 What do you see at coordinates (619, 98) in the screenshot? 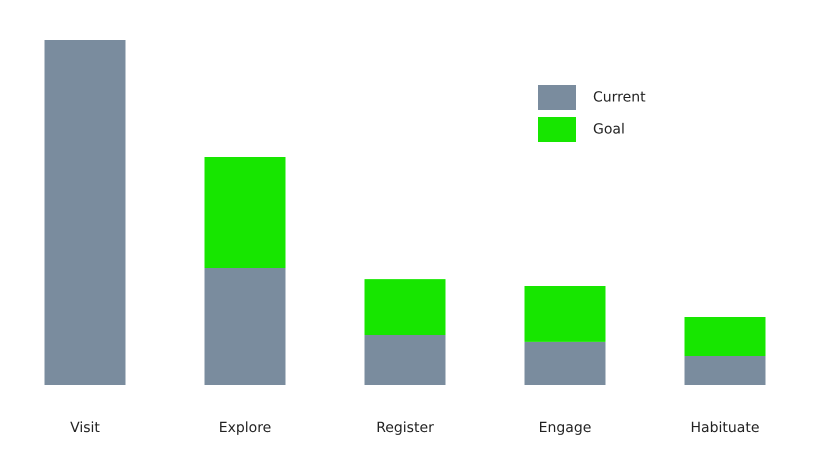
I see `legend-label: Current` at bounding box center [619, 98].